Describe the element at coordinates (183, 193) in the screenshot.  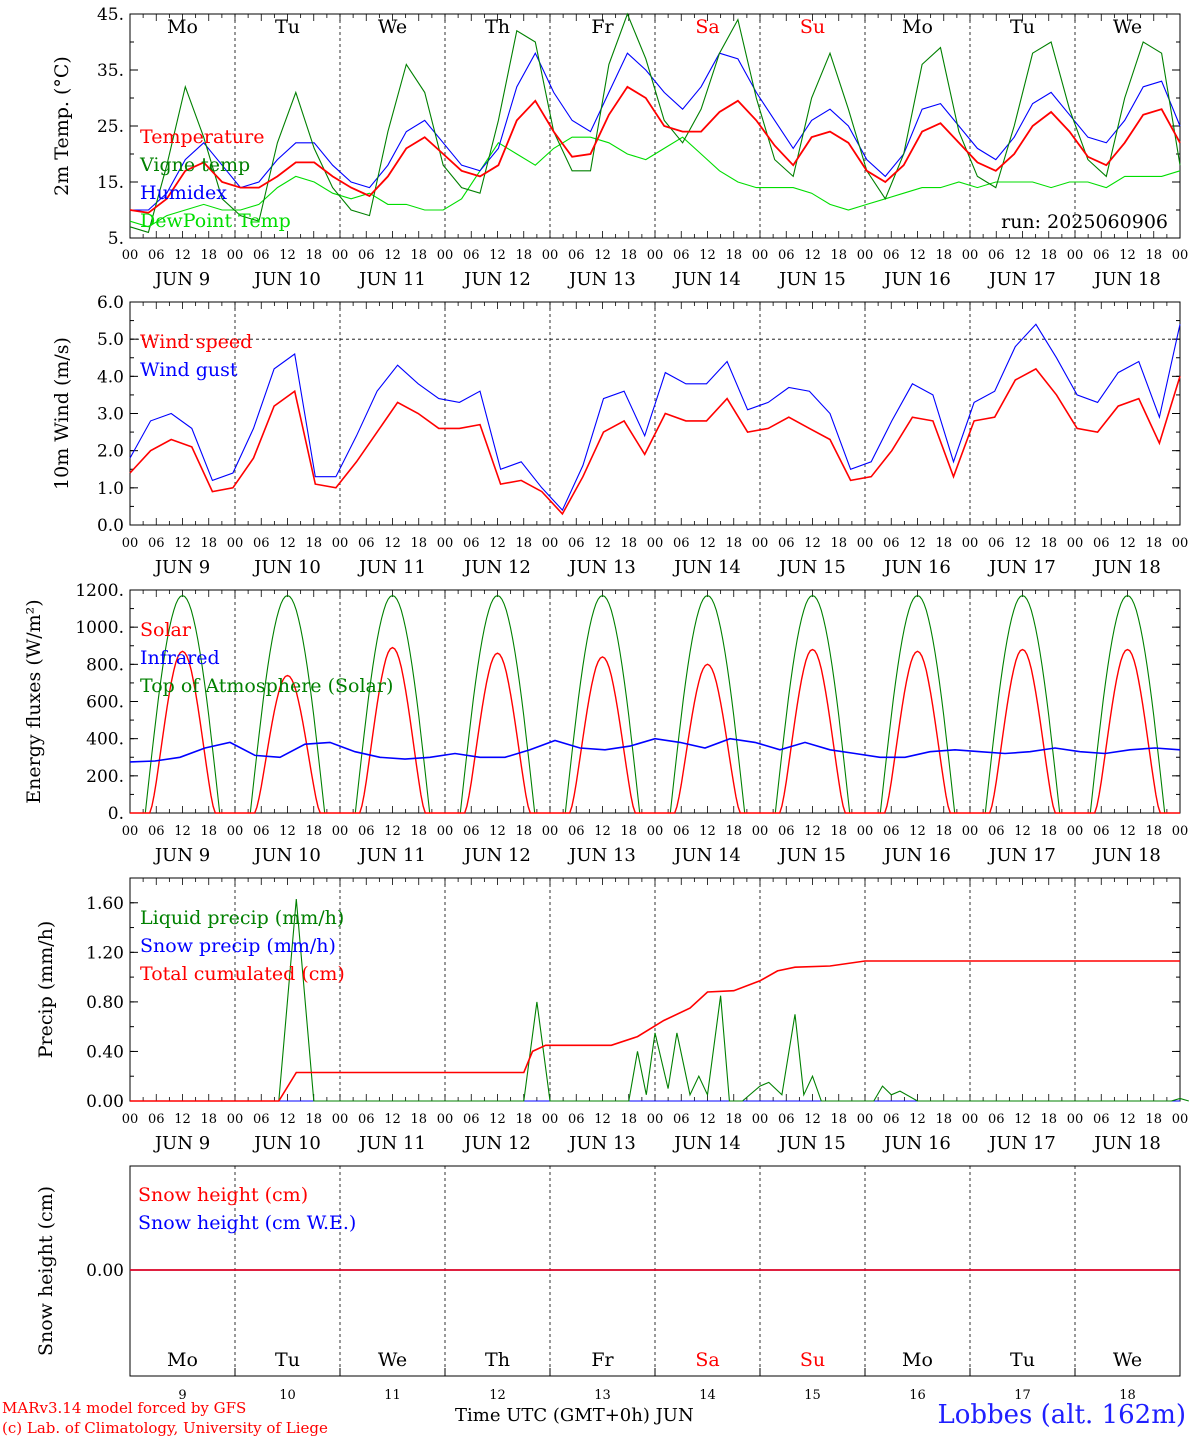
I see `legend-item: Humidex` at that location.